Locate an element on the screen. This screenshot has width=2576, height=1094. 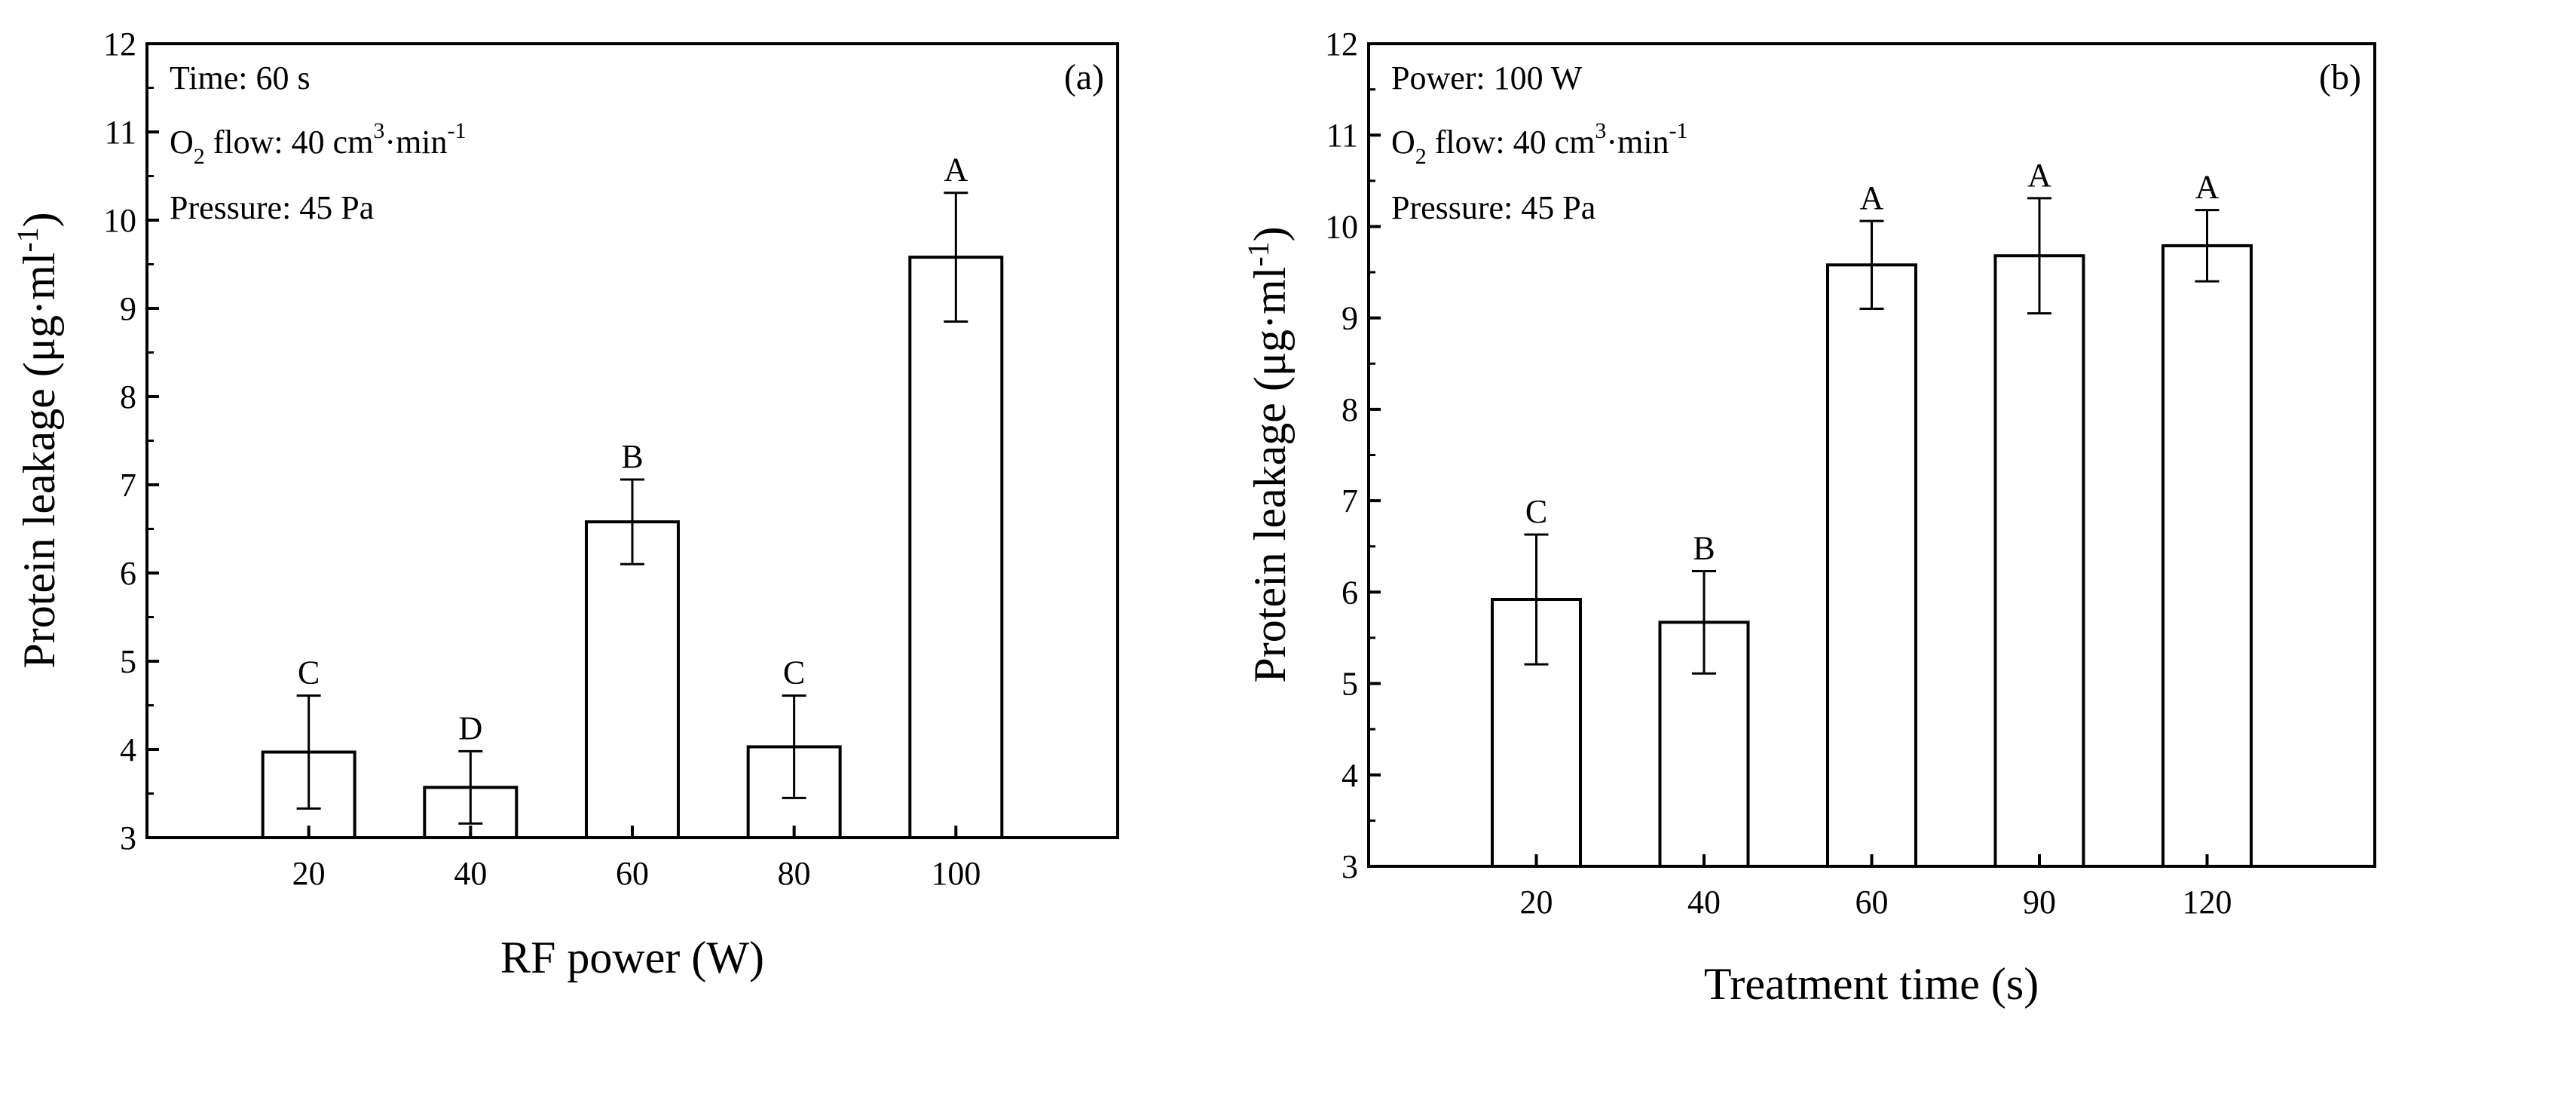
panel-a-y-axis-title: Protein leakage (μg·ml-1) is located at coordinates (37, 440).